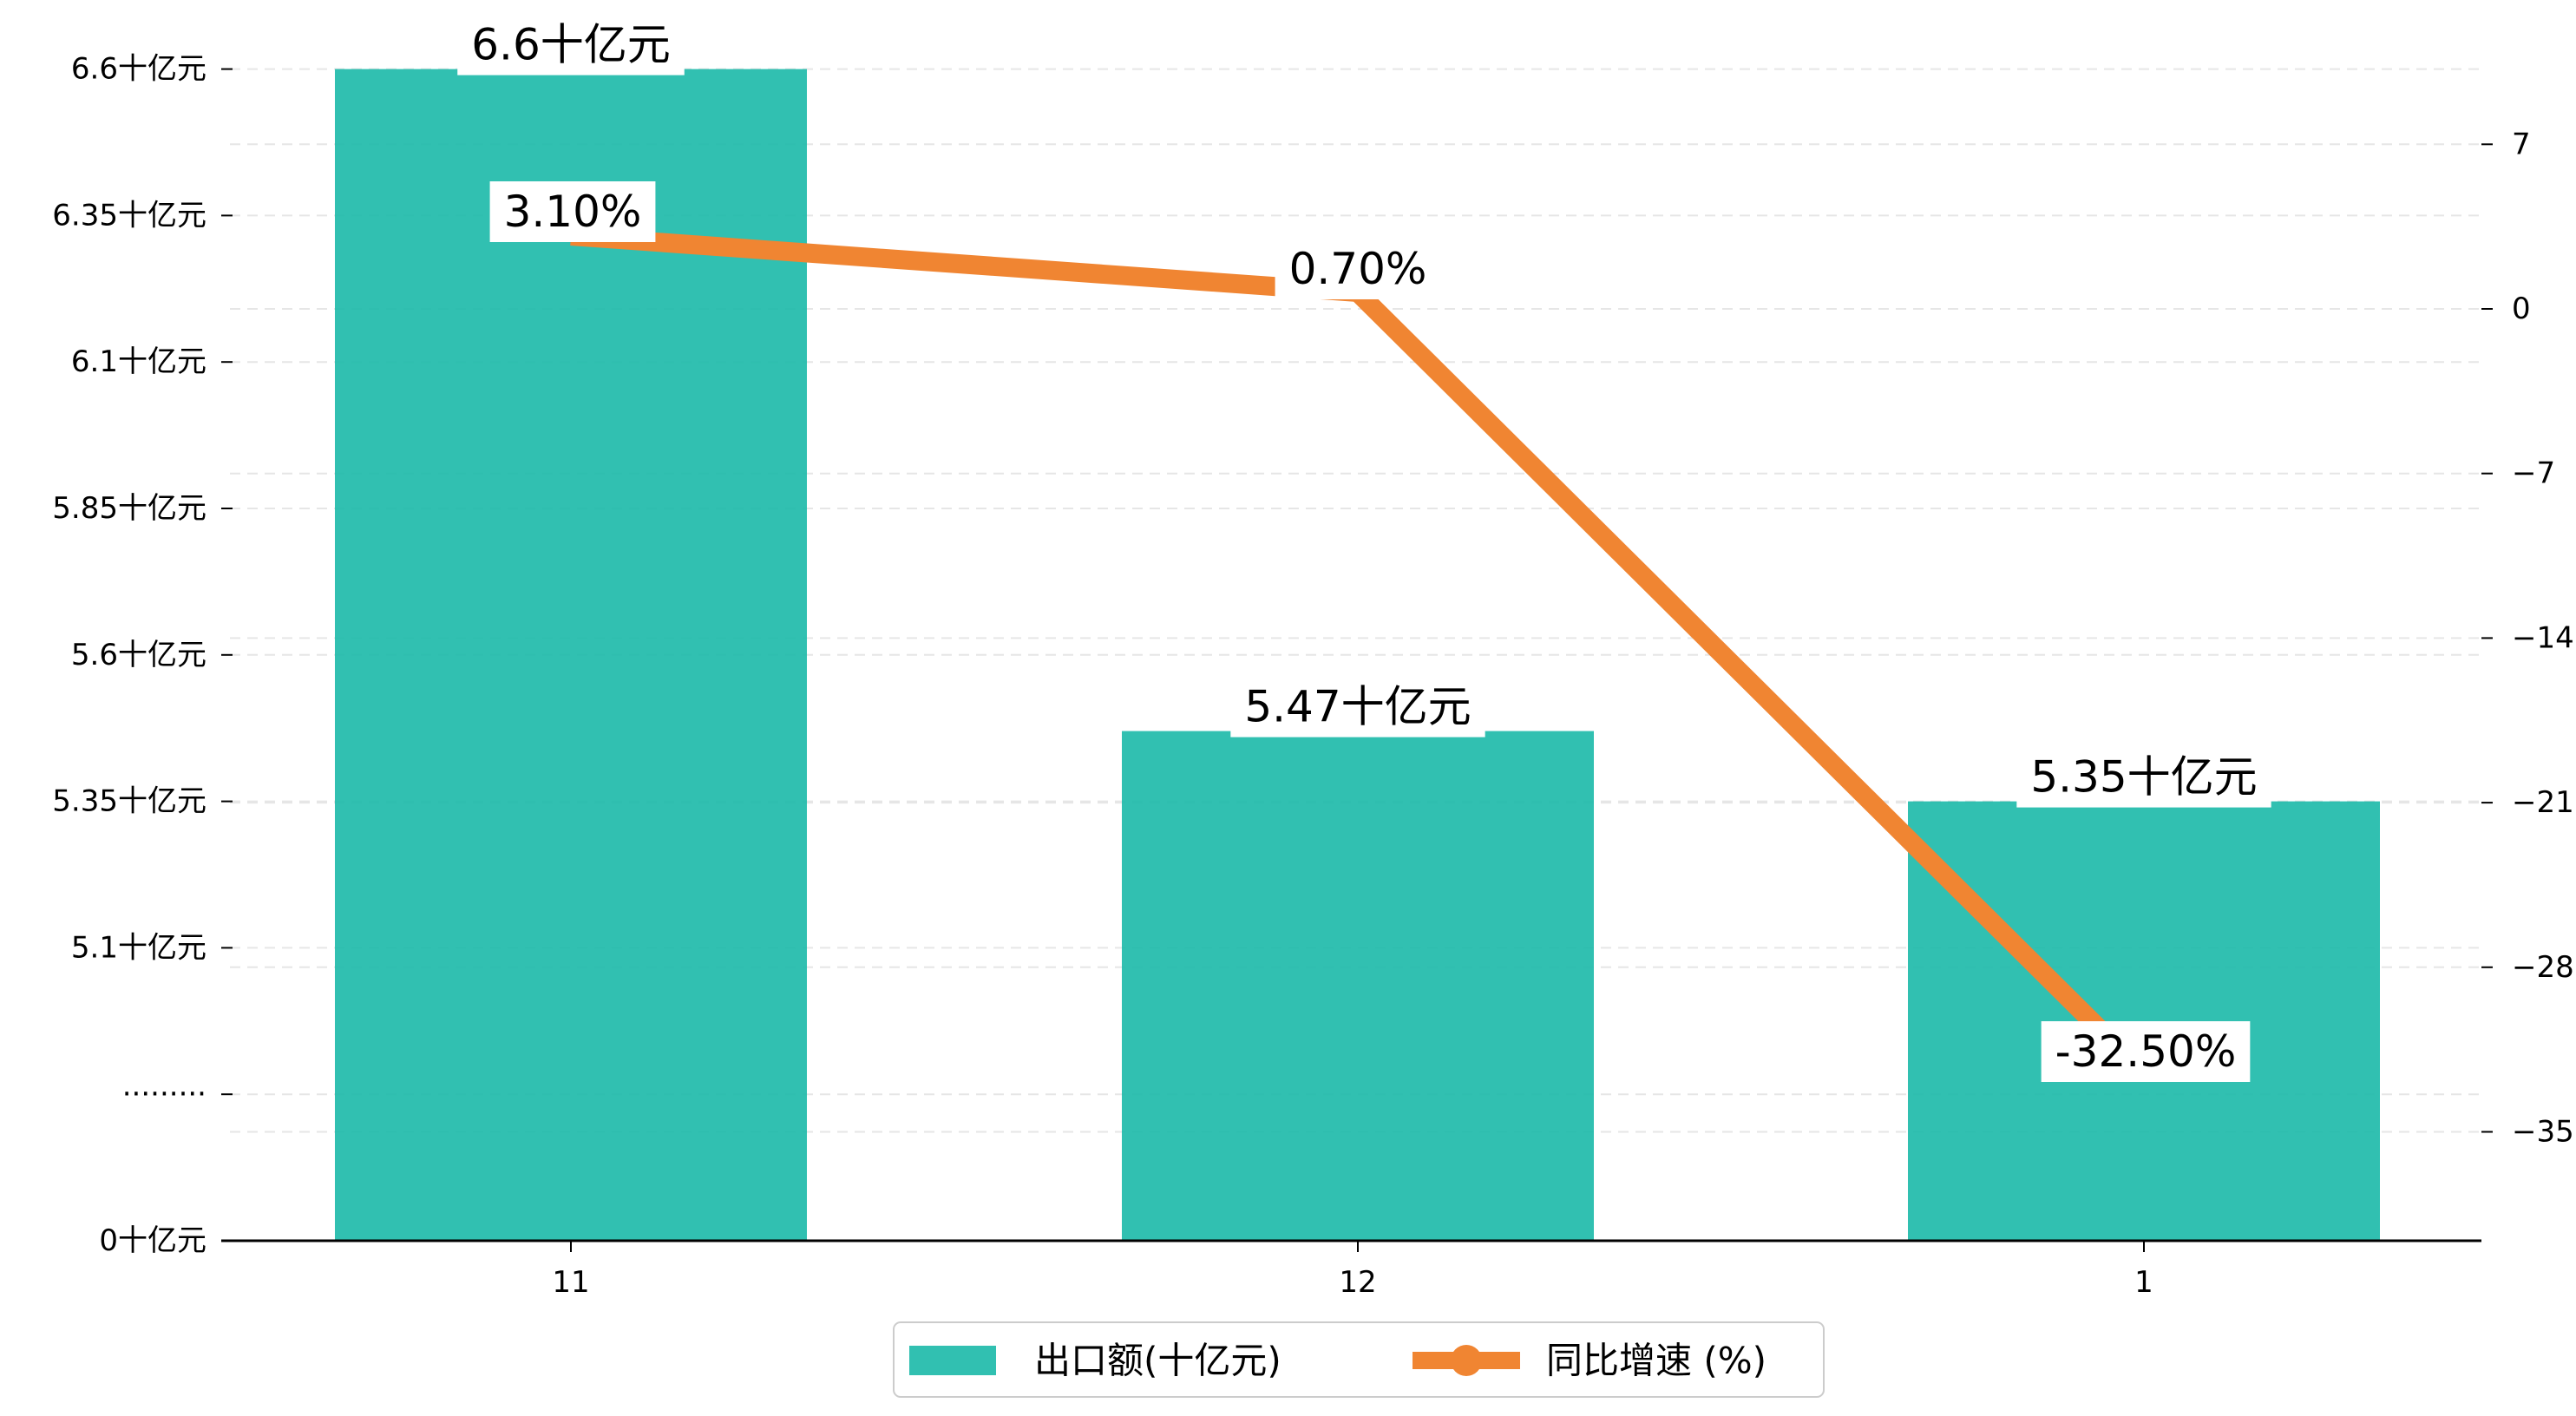 This screenshot has width=2576, height=1416. I want to click on legend: 出口额(十亿元) 同比增速 (%), so click(1359, 1359).